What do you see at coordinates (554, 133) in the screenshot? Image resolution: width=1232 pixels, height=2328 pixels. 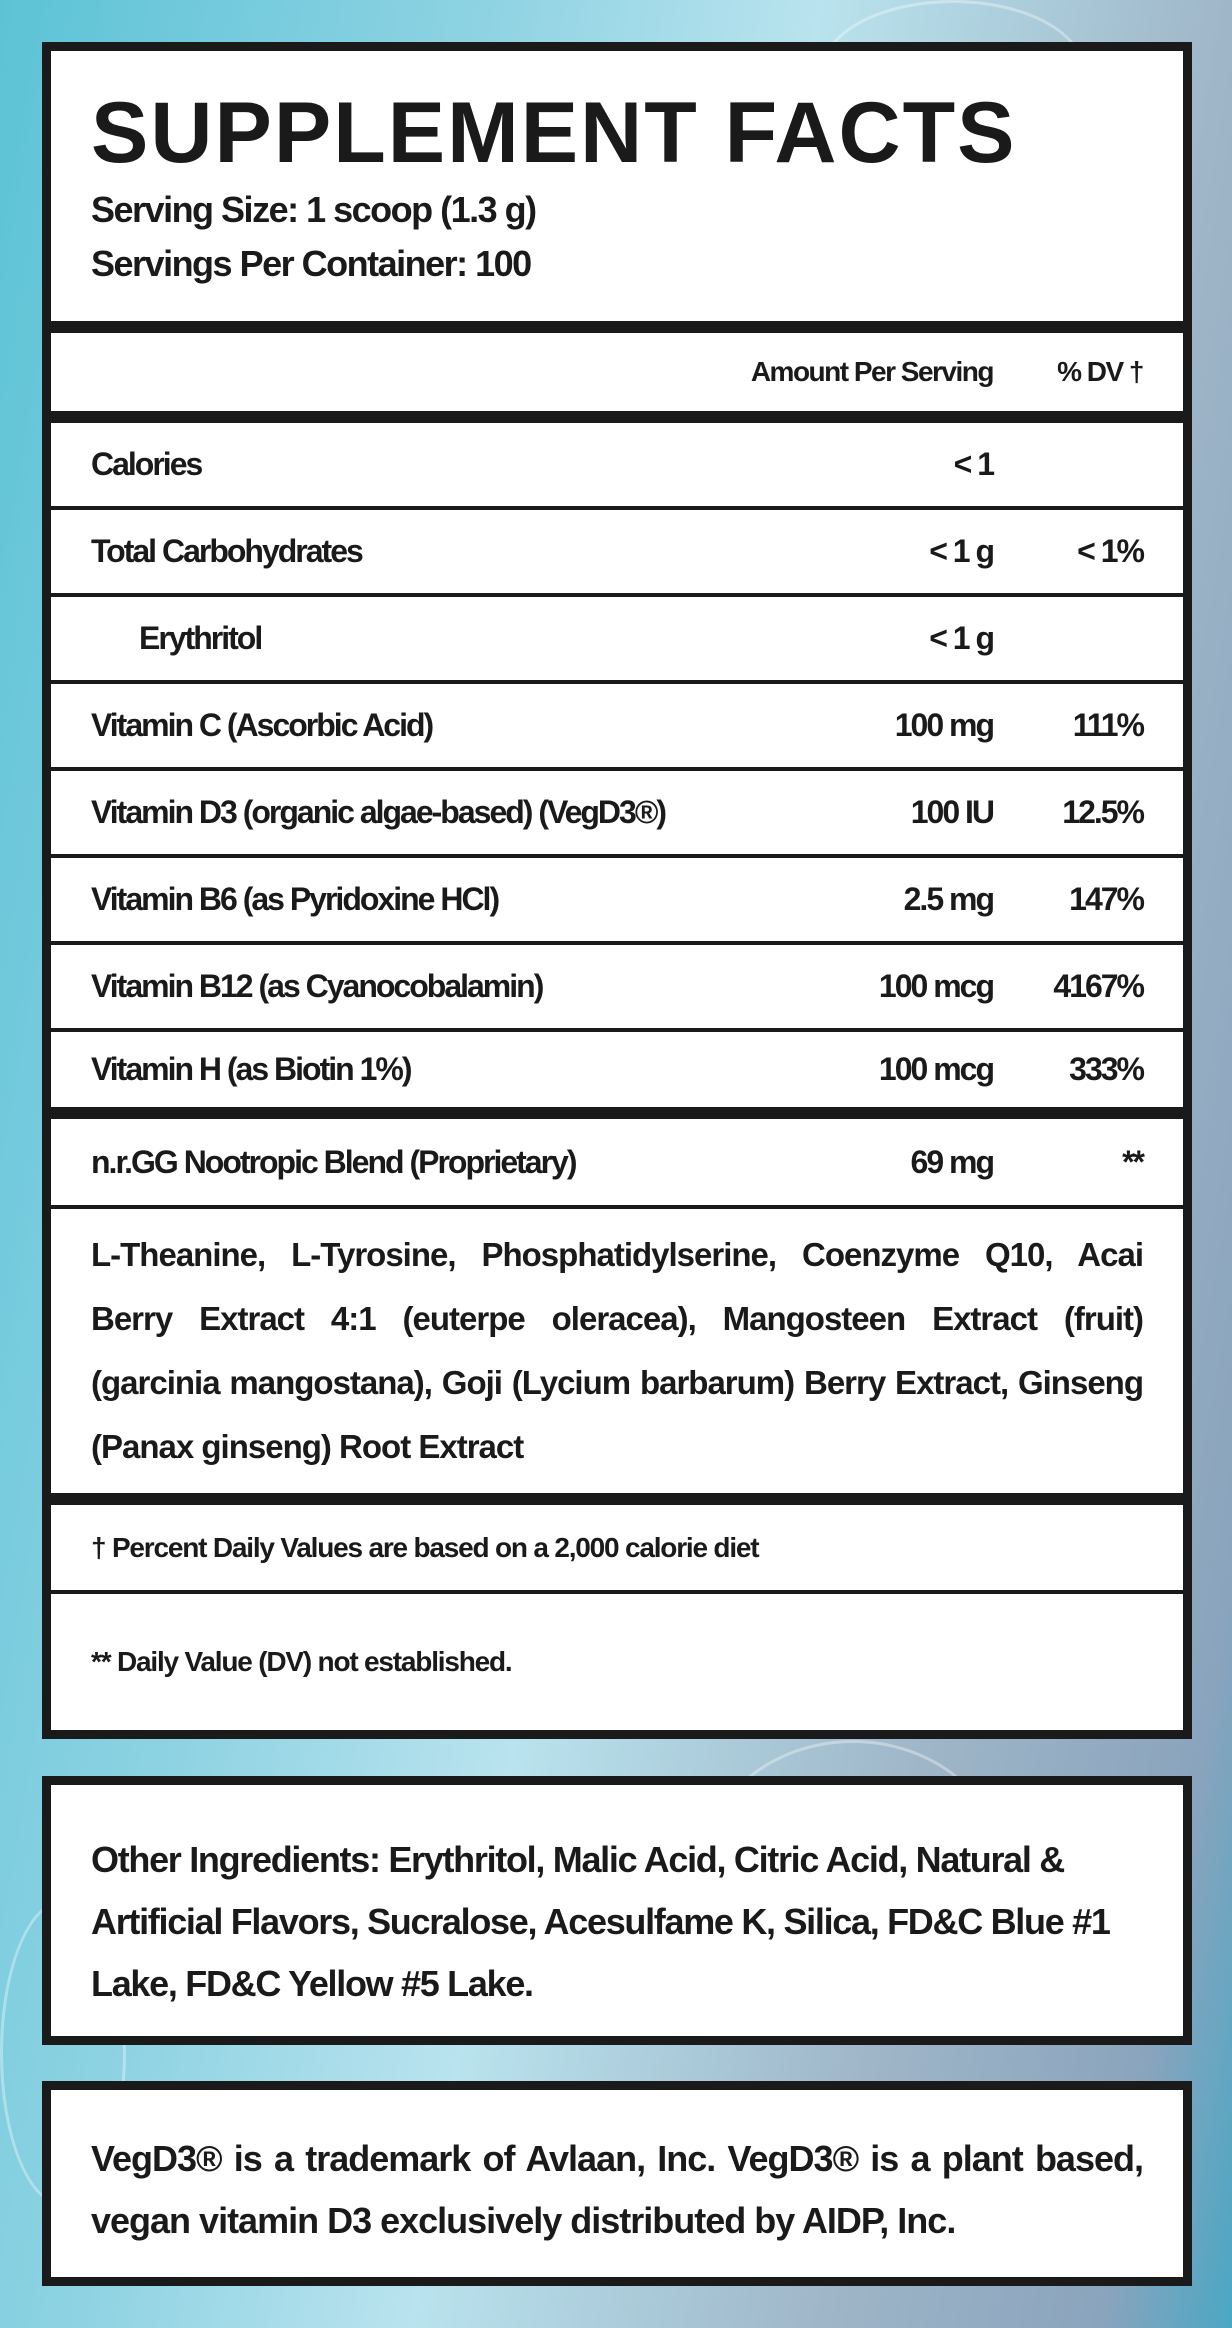 I see `page-title: SUPPLEMENT FACTS` at bounding box center [554, 133].